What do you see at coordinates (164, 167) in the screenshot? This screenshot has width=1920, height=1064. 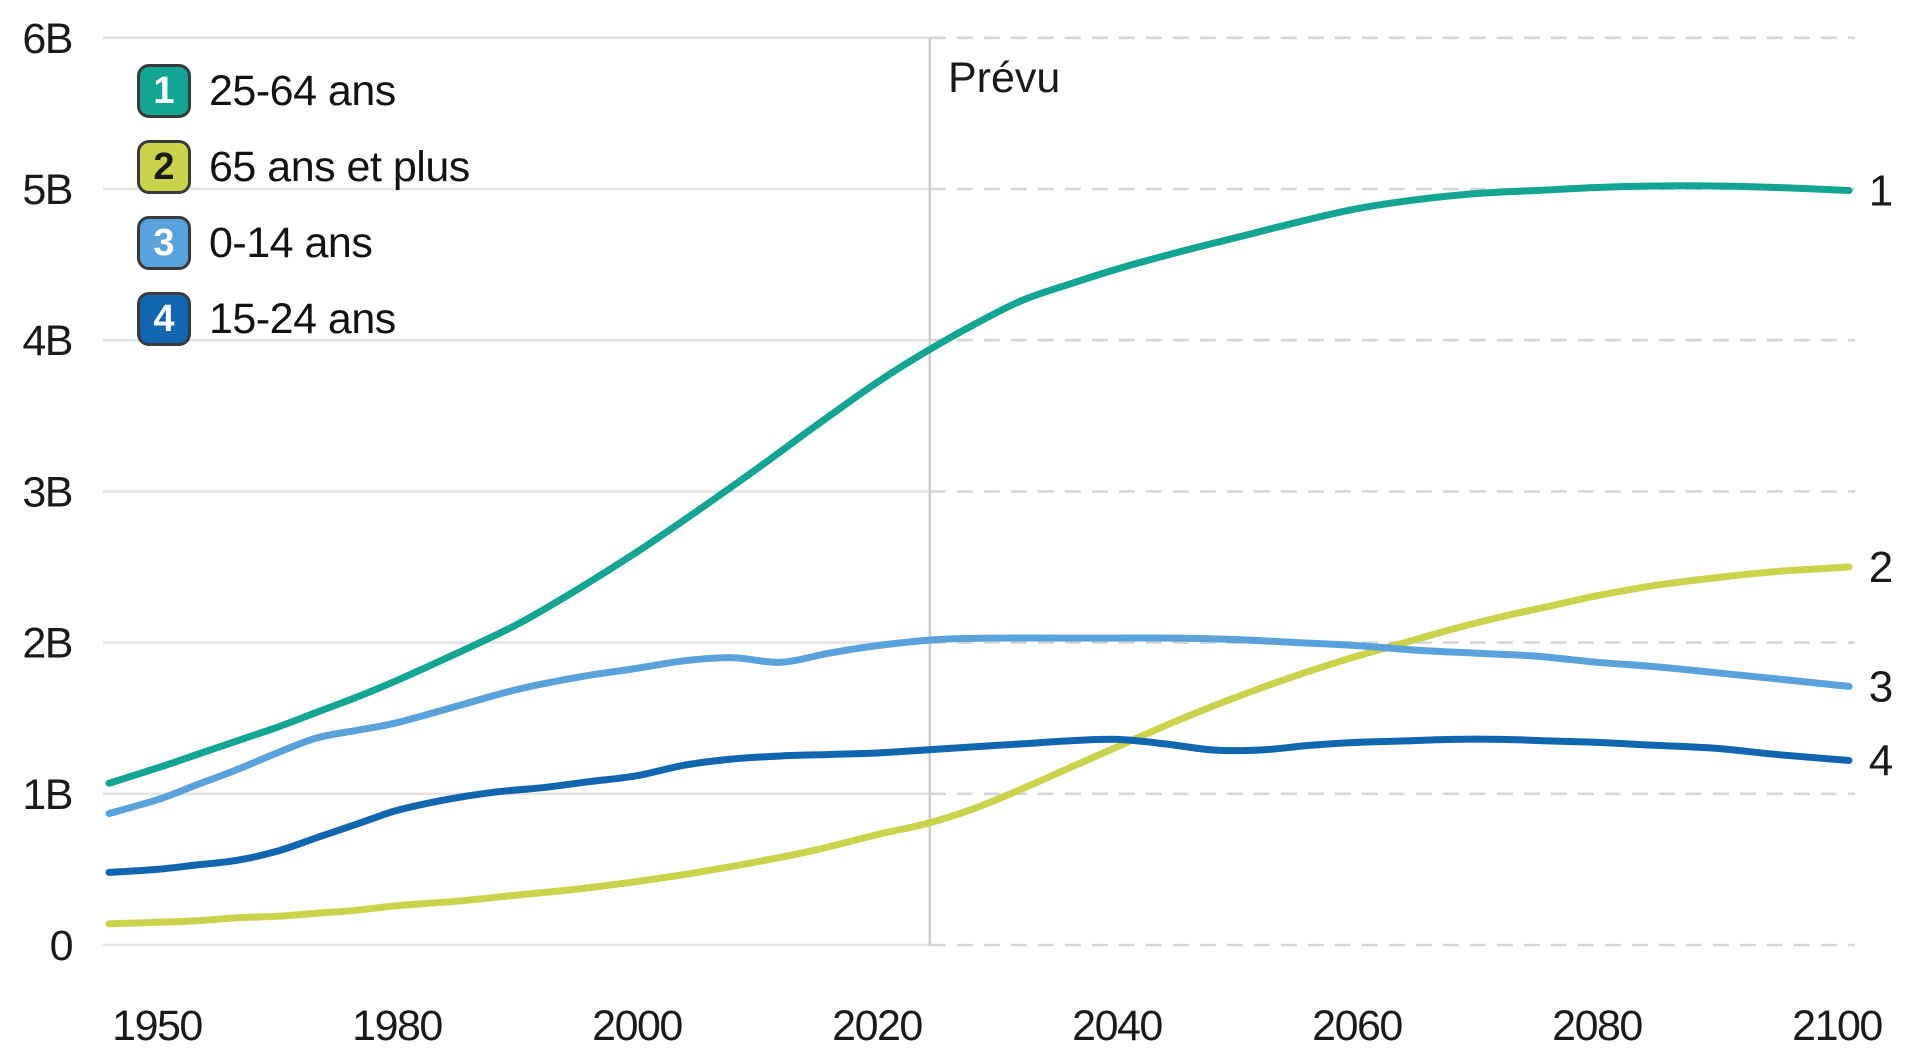 I see `legend-badge-2: 2` at bounding box center [164, 167].